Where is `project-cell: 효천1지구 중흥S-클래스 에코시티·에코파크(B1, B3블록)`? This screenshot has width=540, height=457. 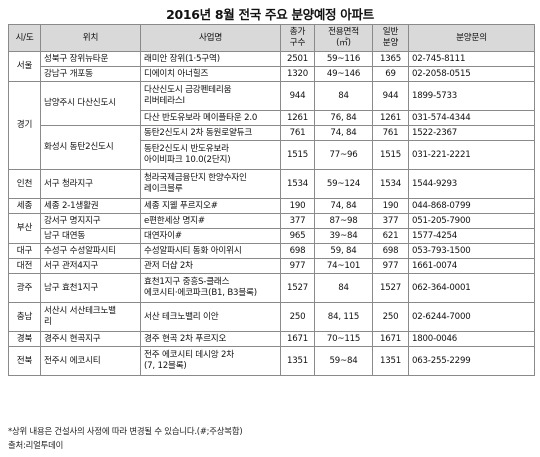
project-cell: 효천1지구 중흥S-클래스 에코시티·에코파크(B1, B3블록) is located at coordinates (210, 288).